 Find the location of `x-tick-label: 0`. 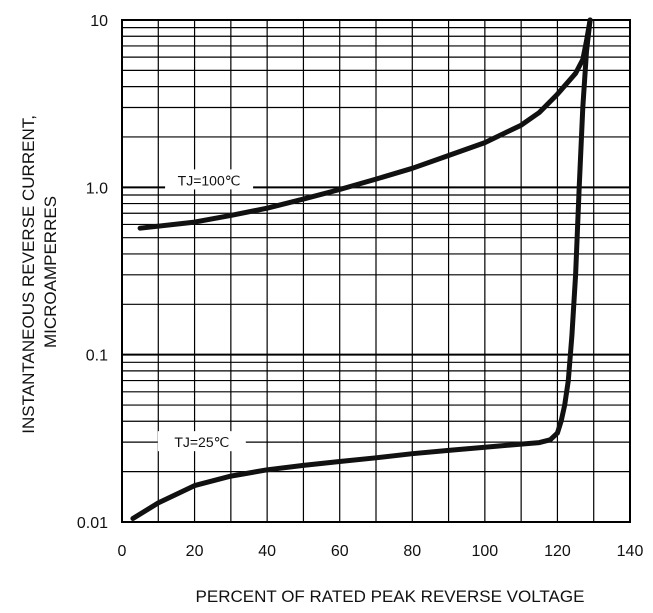

x-tick-label: 0 is located at coordinates (122, 551).